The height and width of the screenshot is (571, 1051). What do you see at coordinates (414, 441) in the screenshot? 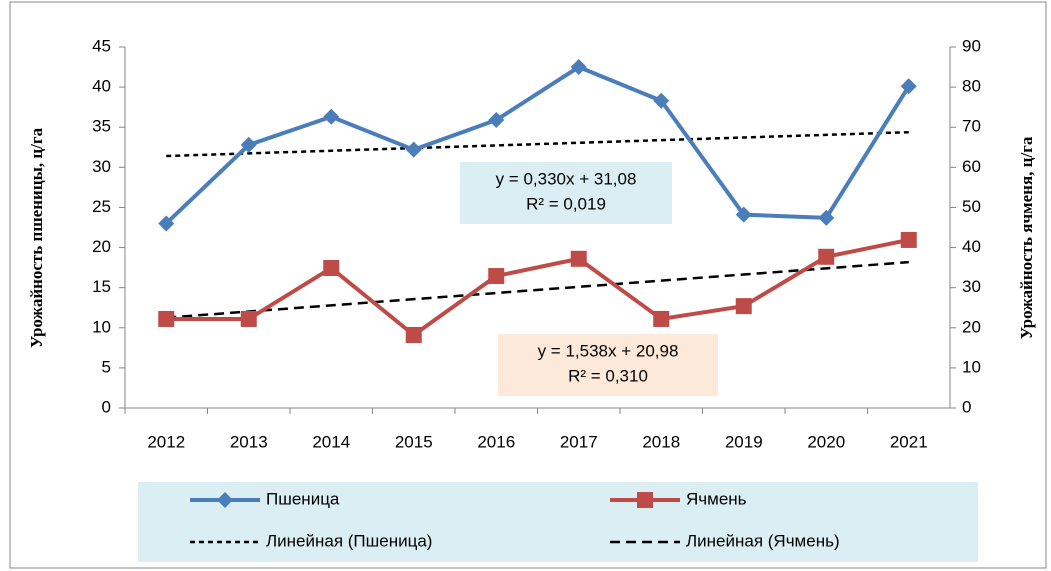
I see `x-tick-label: 2015` at bounding box center [414, 441].